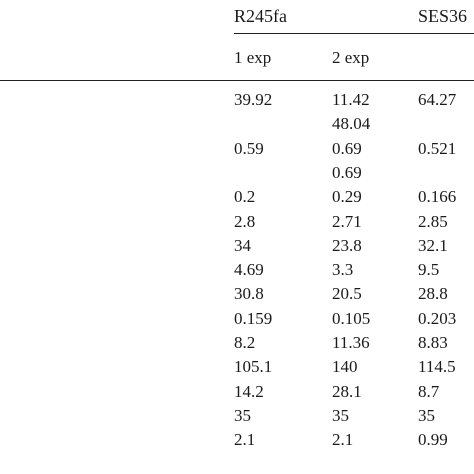  Describe the element at coordinates (437, 197) in the screenshot. I see `value-ses36: 0.166` at that location.